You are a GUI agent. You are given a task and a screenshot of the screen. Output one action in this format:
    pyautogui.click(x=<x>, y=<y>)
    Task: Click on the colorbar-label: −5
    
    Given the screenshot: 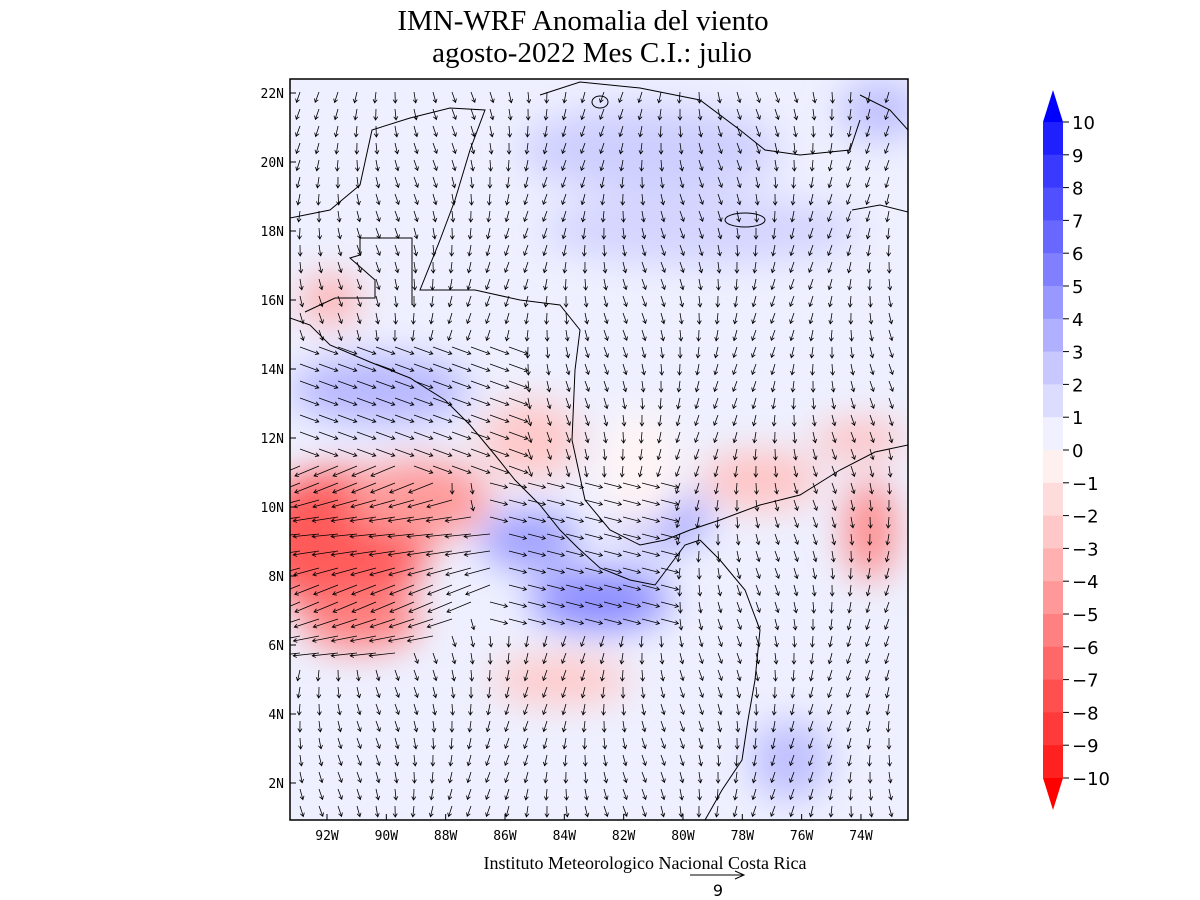 What is the action you would take?
    pyautogui.click(x=1085, y=615)
    